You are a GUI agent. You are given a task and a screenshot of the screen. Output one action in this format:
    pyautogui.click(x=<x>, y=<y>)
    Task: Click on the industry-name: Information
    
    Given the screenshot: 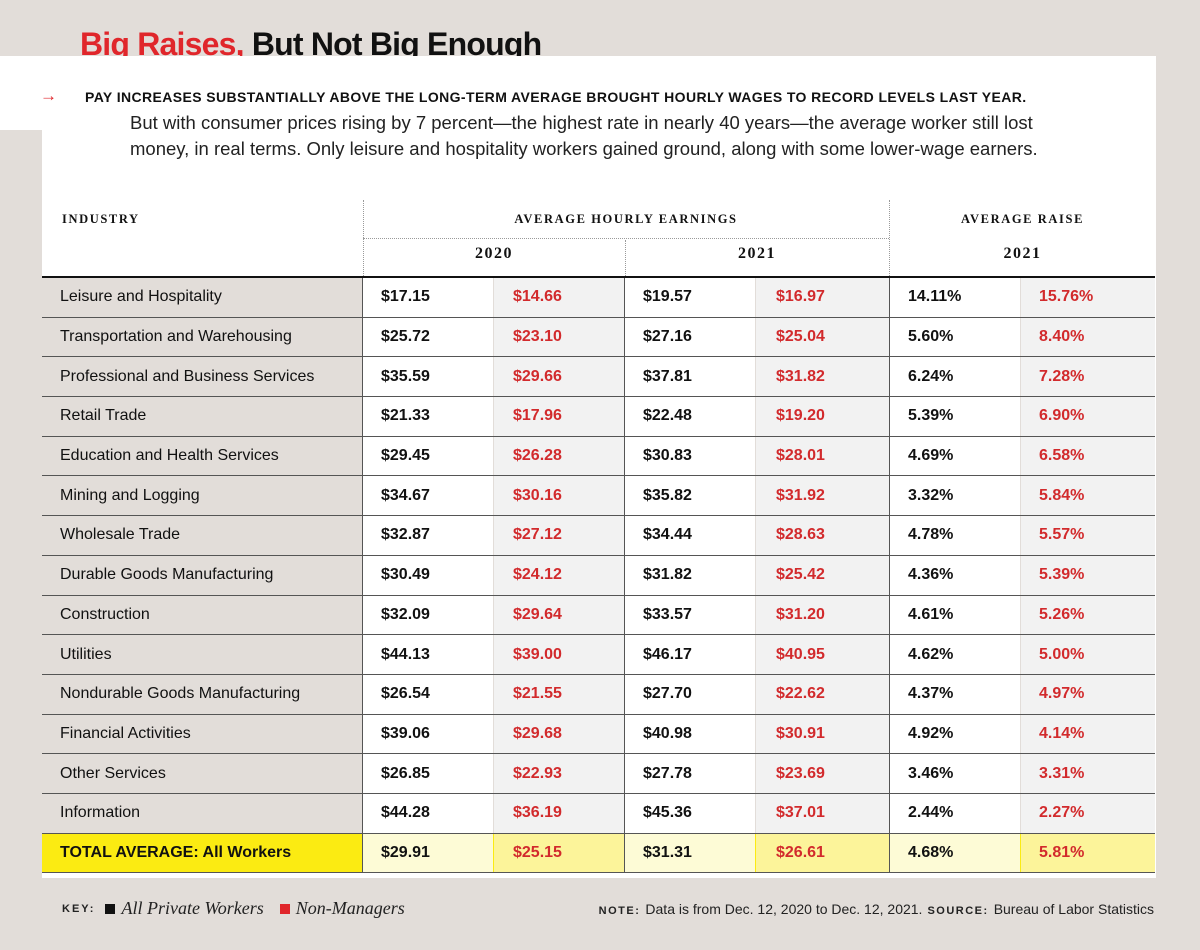 What is the action you would take?
    pyautogui.click(x=100, y=813)
    